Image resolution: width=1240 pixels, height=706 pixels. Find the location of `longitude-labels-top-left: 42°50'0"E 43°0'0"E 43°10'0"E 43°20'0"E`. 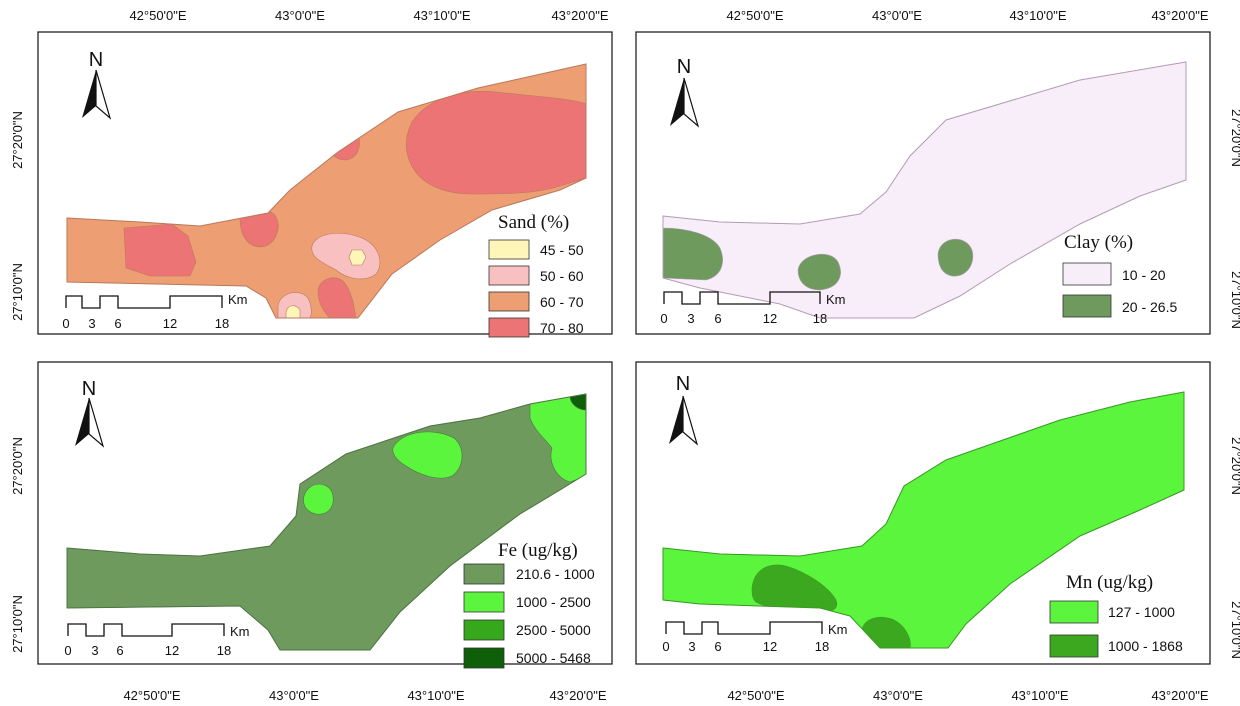

longitude-labels-top-left: 42°50'0"E 43°0'0"E 43°10'0"E 43°20'0"E is located at coordinates (368, 15).